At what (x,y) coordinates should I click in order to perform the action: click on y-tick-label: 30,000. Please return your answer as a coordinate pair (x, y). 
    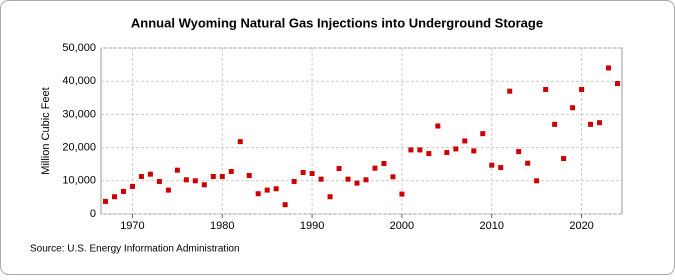
    Looking at the image, I should click on (79, 114).